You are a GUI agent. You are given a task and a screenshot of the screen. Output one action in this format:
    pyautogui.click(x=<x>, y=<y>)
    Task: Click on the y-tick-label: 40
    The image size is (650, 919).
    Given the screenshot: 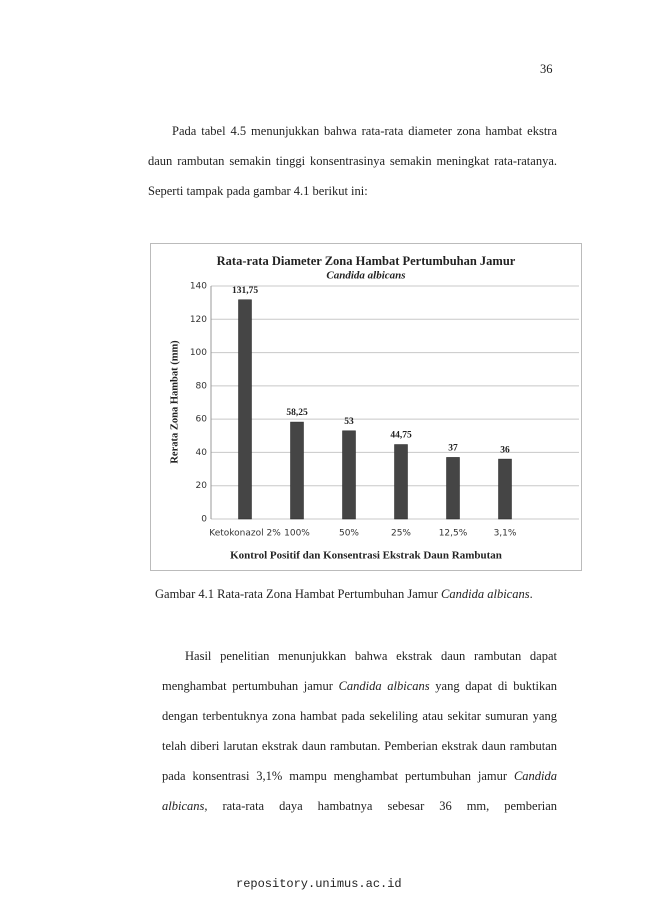 What is the action you would take?
    pyautogui.click(x=202, y=453)
    